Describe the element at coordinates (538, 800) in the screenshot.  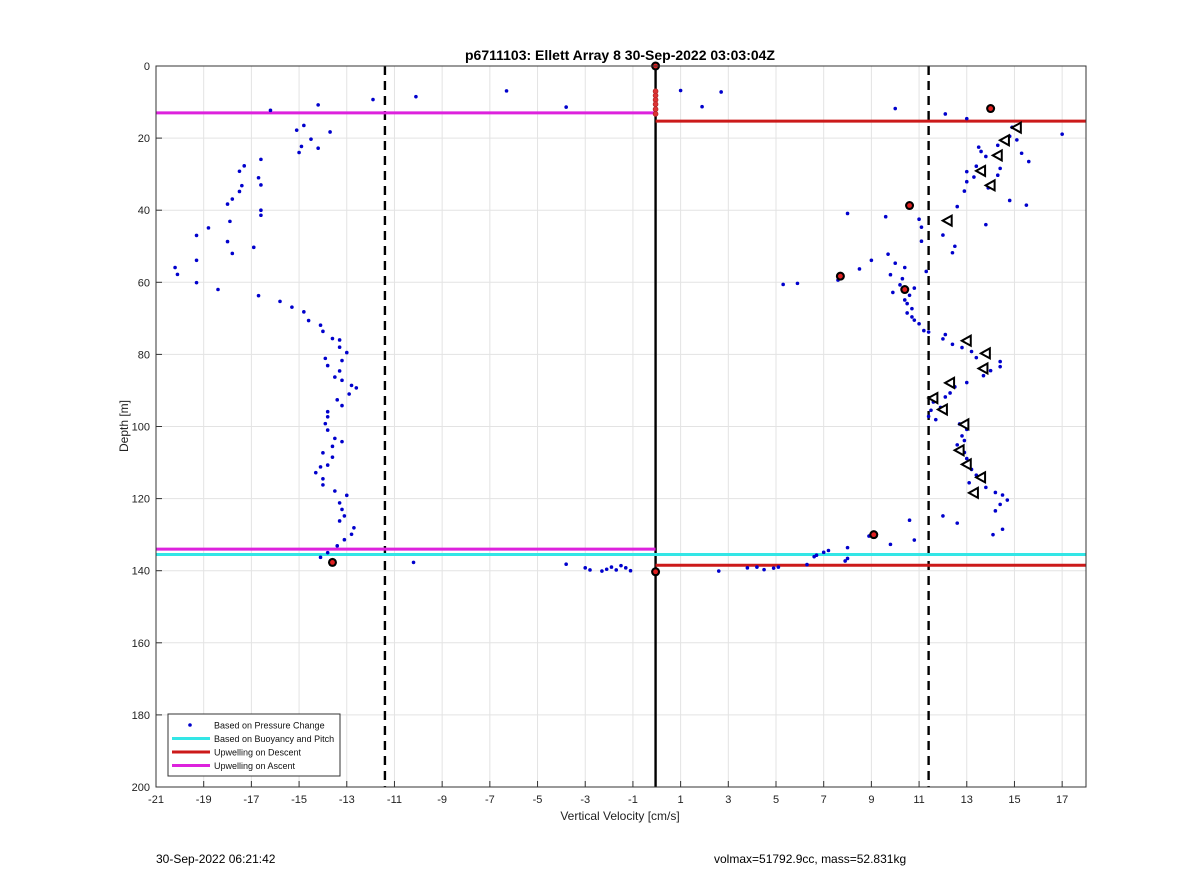
I see `x-tick-label: -5` at that location.